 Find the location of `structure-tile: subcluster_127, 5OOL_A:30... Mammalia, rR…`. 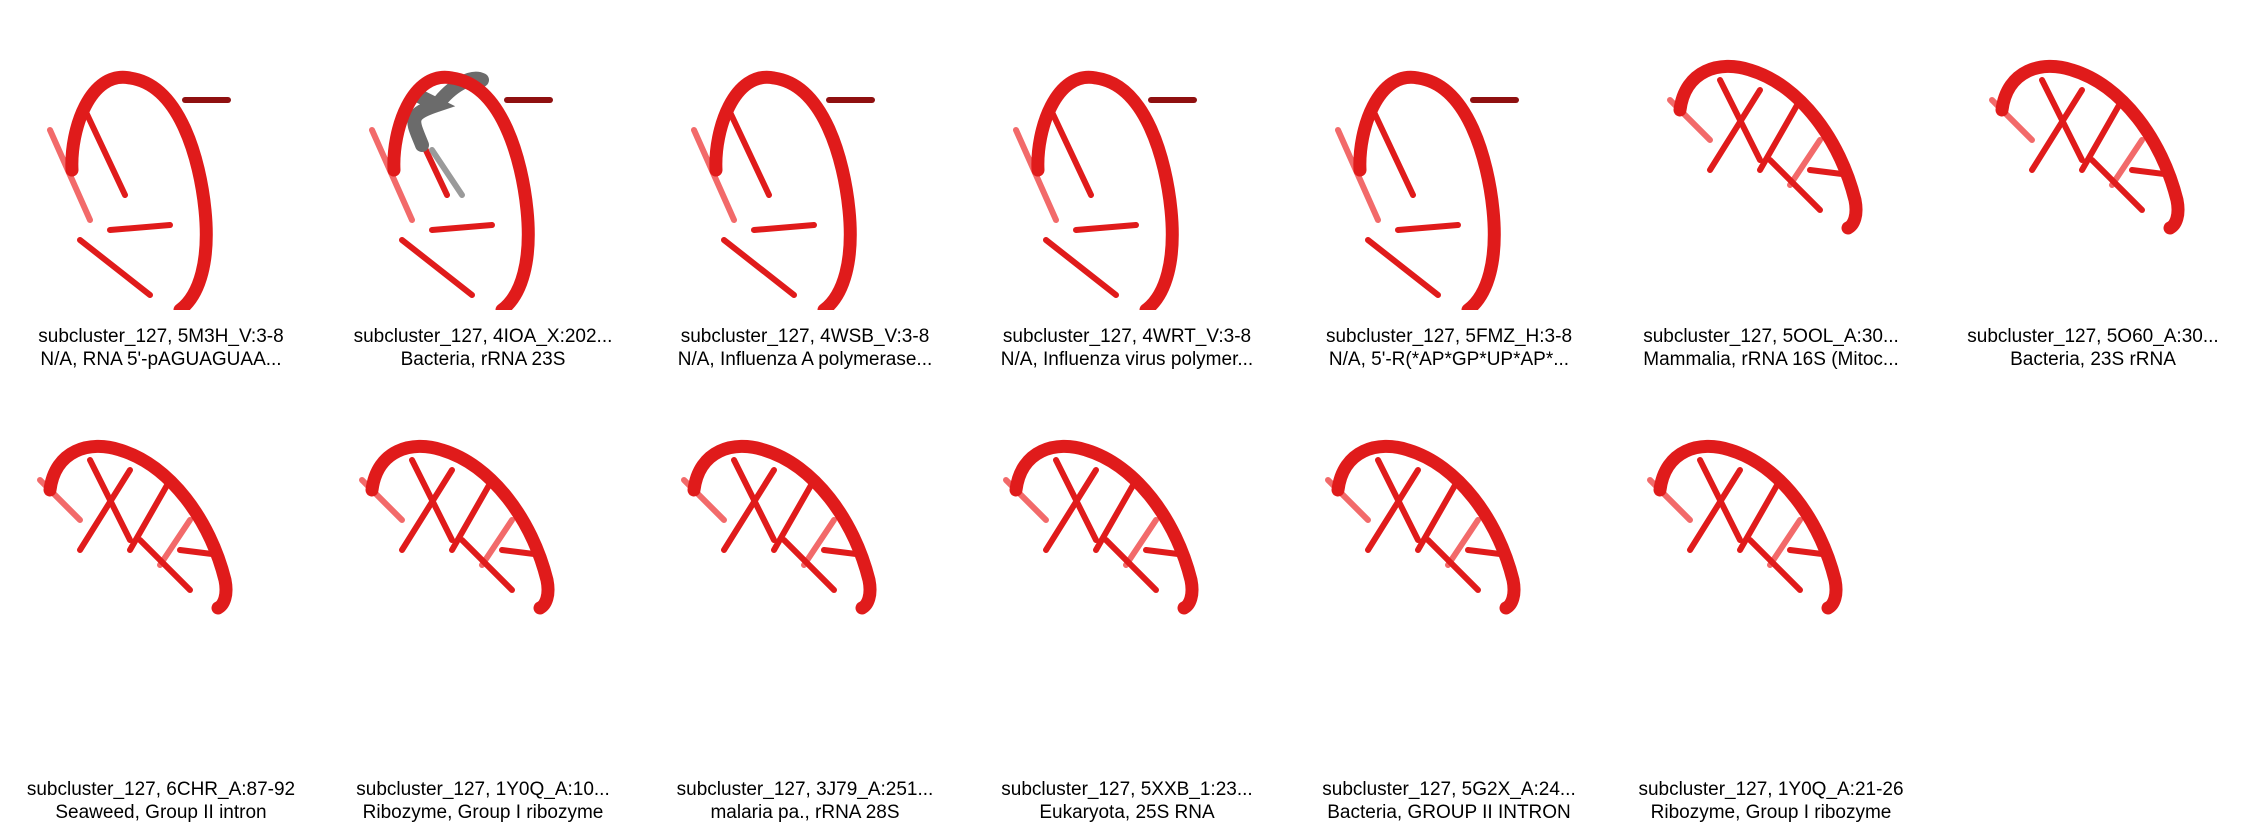

structure-tile: subcluster_127, 5OOL_A:30... Mammalia, rR… is located at coordinates (1771, 190).